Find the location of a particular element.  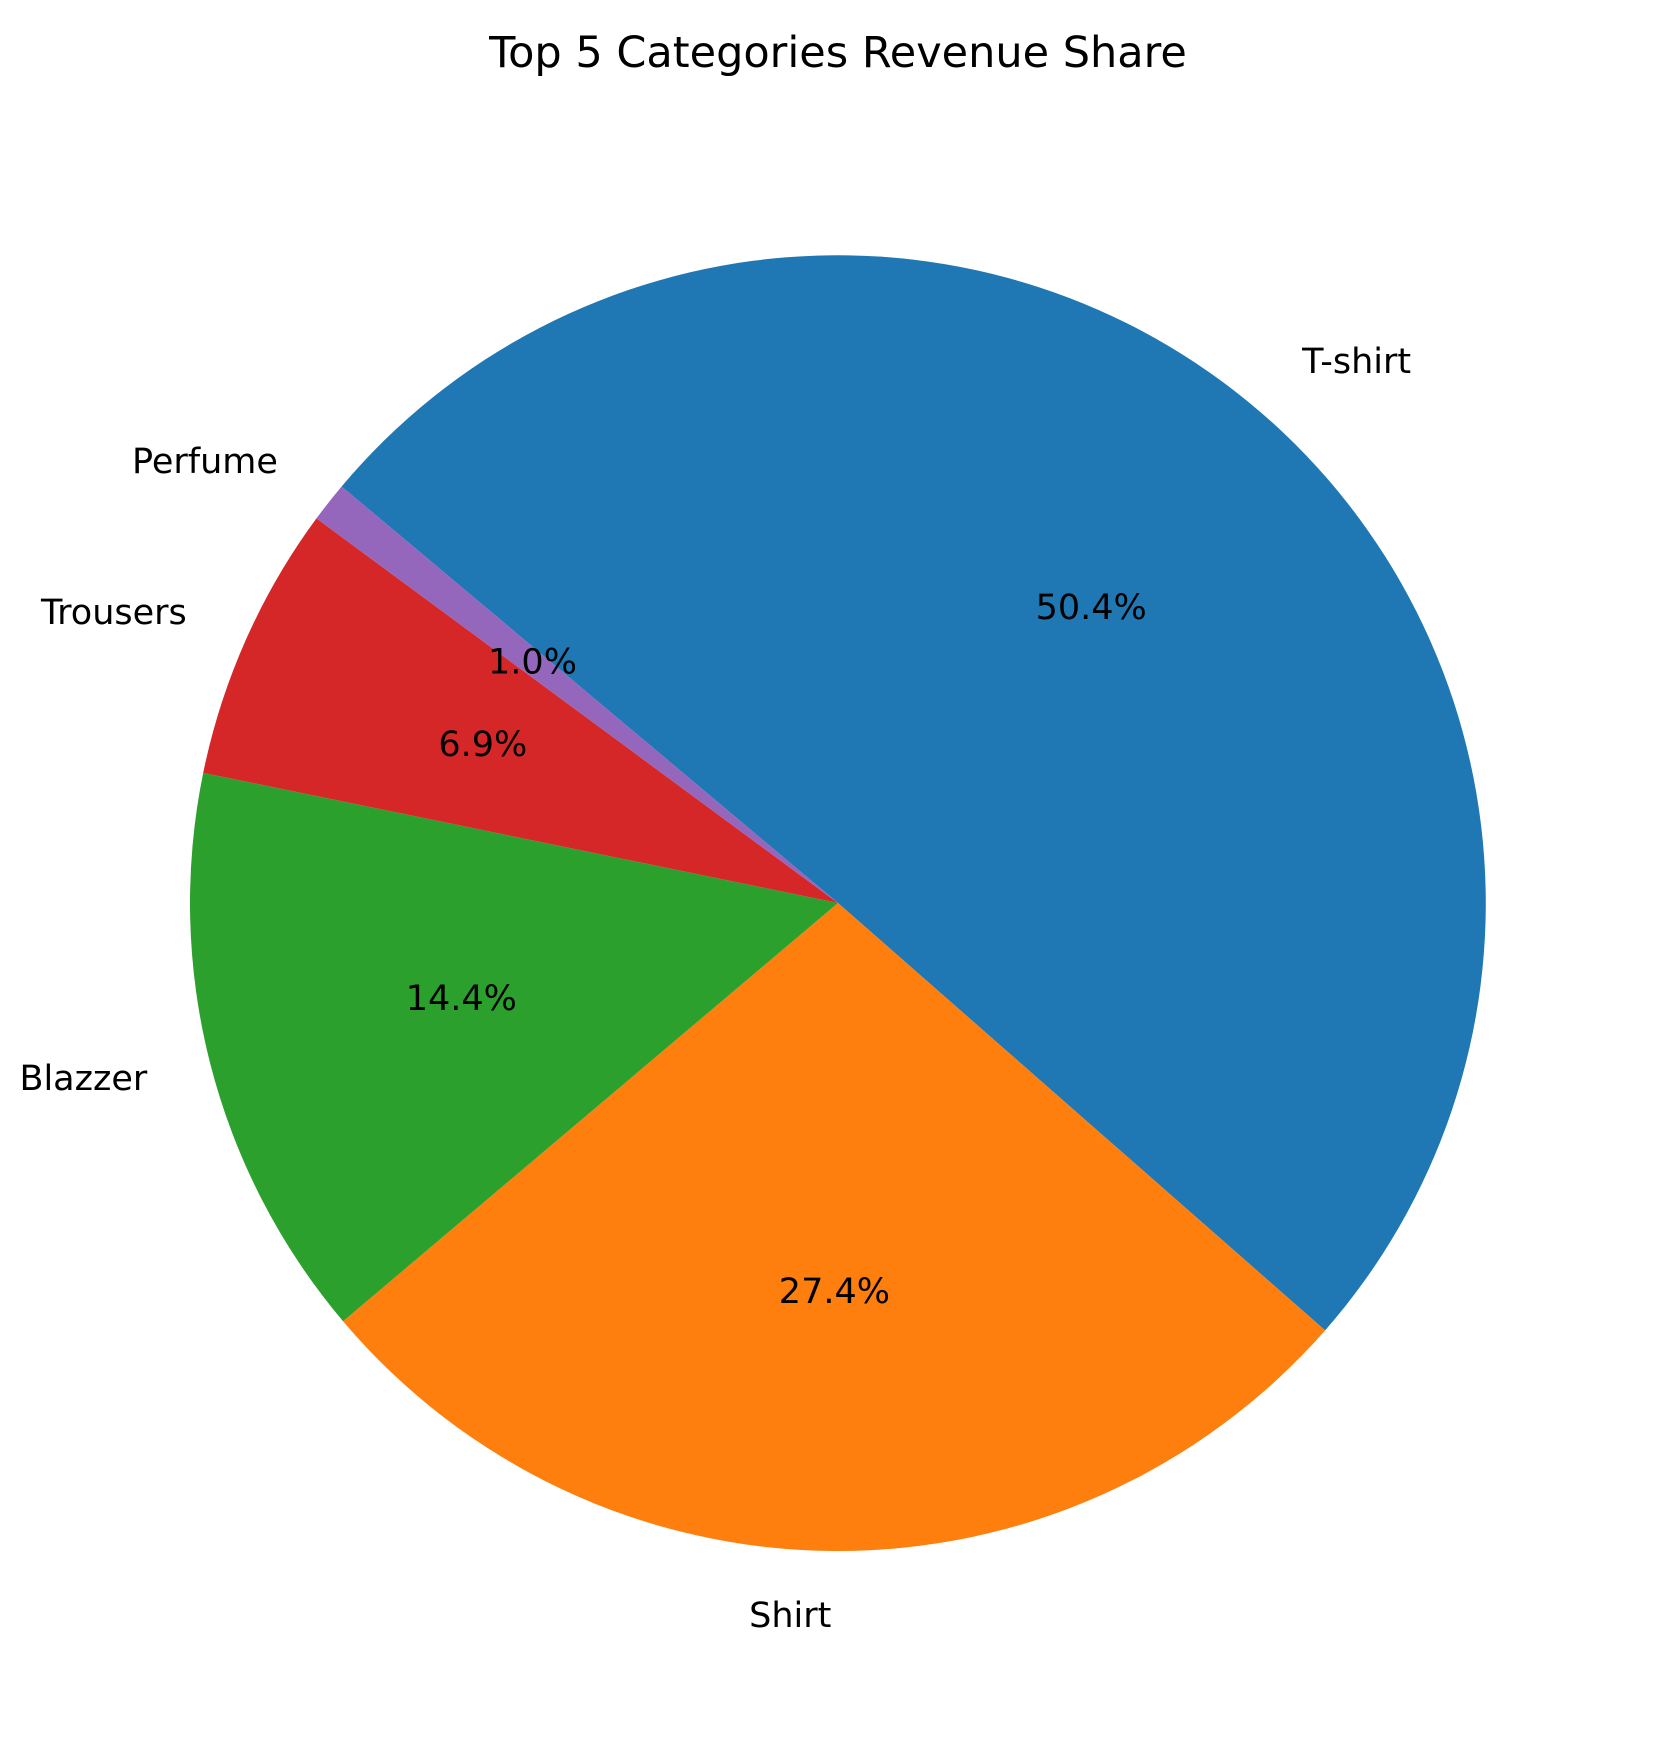

chart-title: Top 5 Categories Revenue Share is located at coordinates (837, 53).